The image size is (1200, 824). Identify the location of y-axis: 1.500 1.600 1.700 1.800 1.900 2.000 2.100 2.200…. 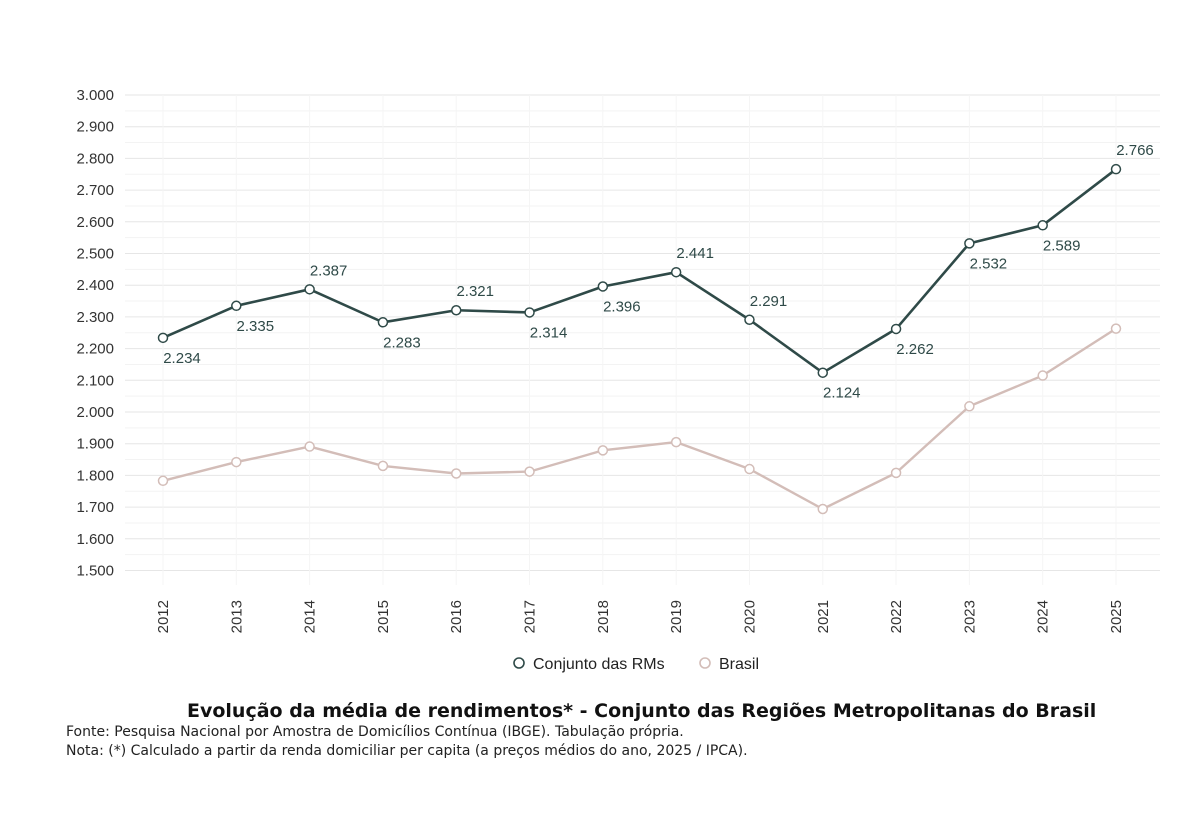
(95, 333).